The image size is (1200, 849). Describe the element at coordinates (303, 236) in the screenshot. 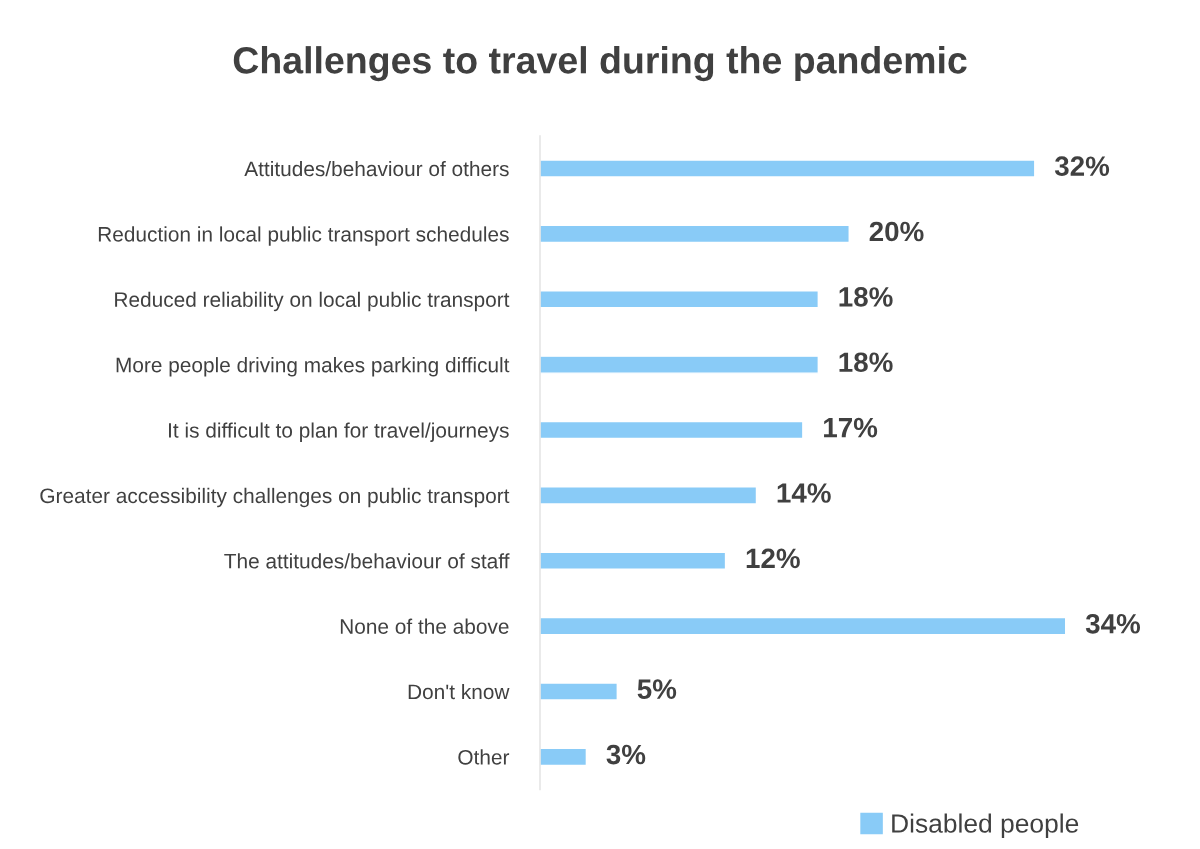

I see `y-tick-label: Reduction in local public transport schedules` at that location.